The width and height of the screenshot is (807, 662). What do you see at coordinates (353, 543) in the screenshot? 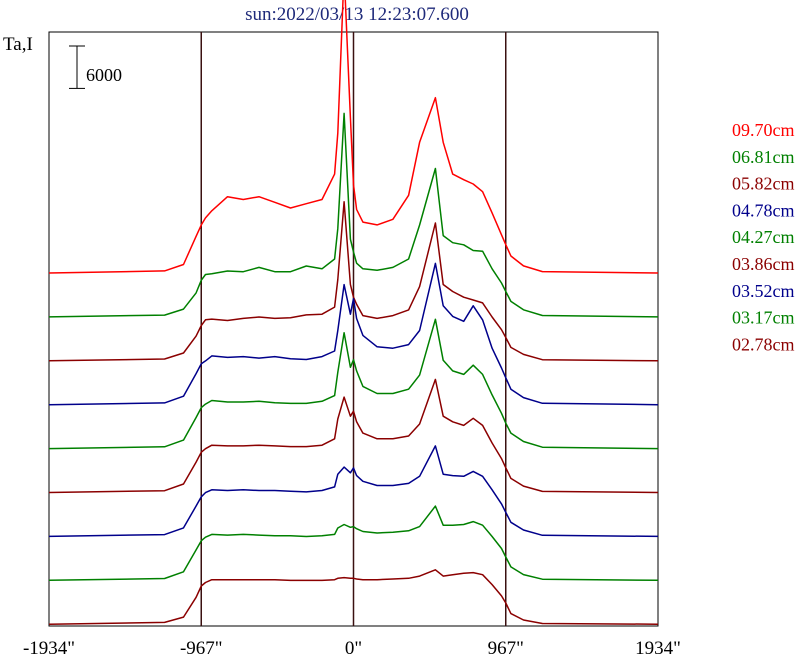
I see `series-line-03.17cm` at bounding box center [353, 543].